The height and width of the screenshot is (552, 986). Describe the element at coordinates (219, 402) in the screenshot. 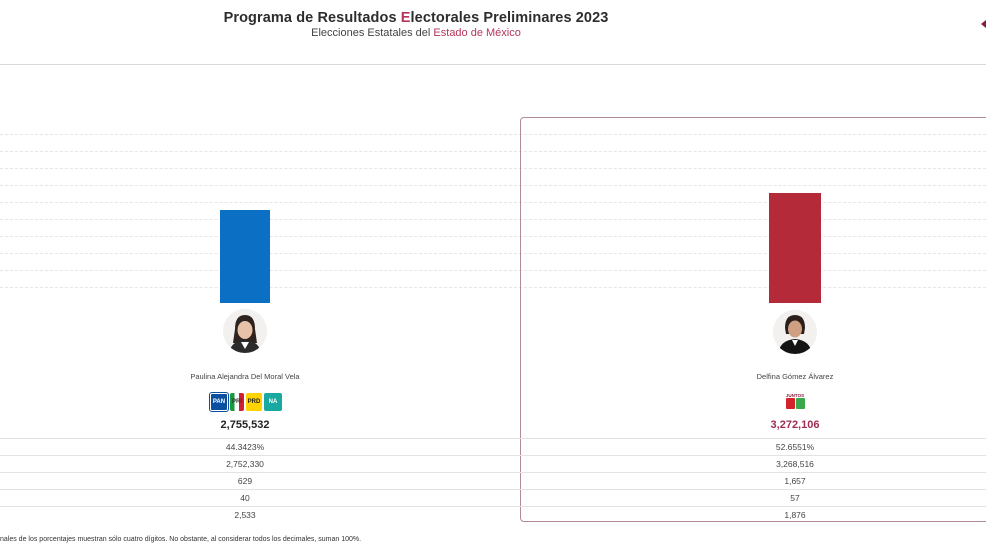

I see `pan-logo-icon: PAN` at that location.